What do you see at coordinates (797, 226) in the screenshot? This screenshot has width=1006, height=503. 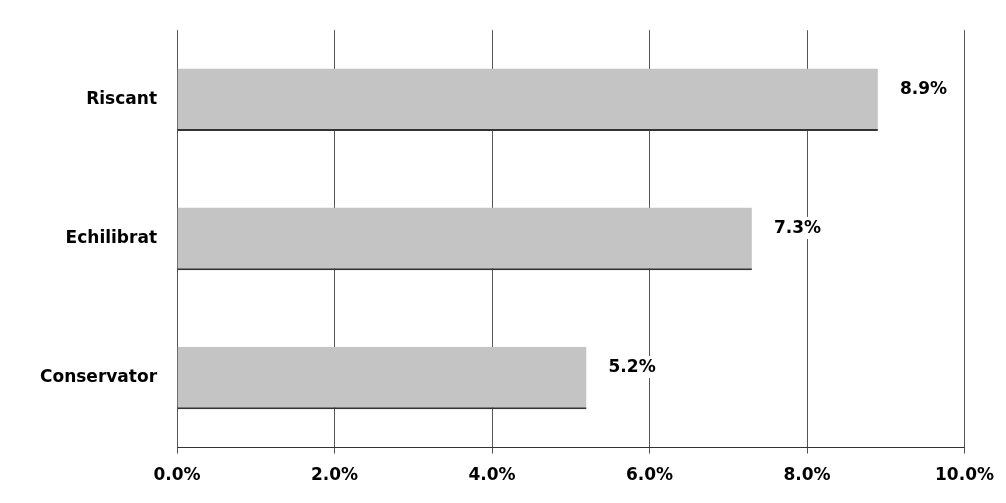 I see `data-label: 7.3%` at bounding box center [797, 226].